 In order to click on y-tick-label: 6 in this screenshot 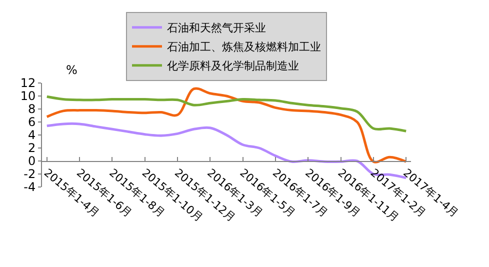, I will do `click(32, 122)`.